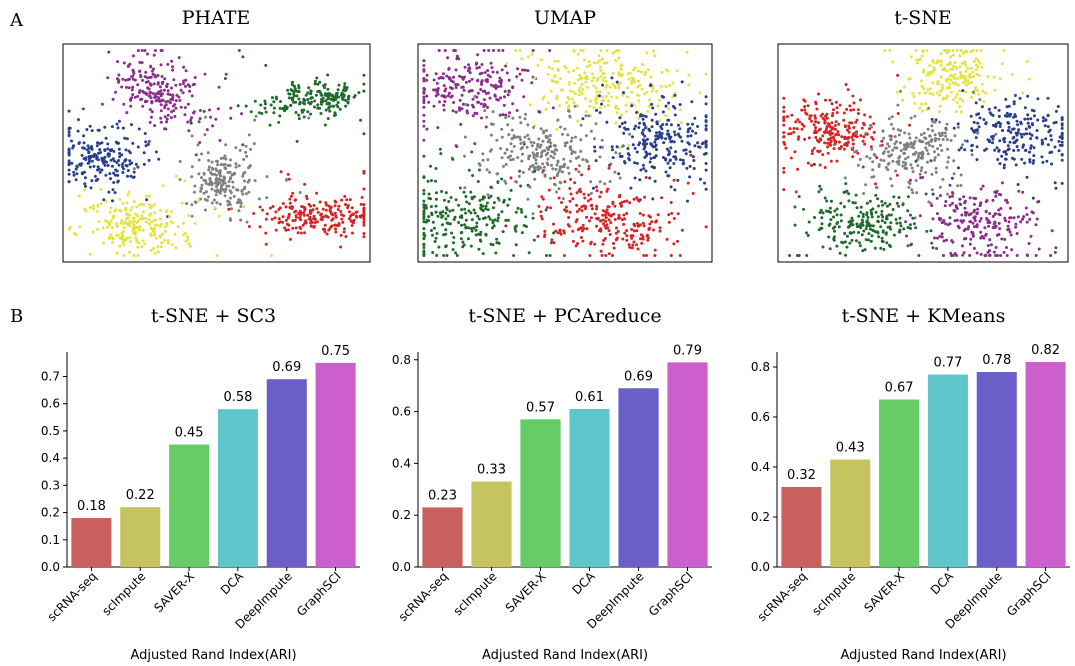 The width and height of the screenshot is (1075, 666). What do you see at coordinates (833, 593) in the screenshot?
I see `x-tick-label: scImpute` at bounding box center [833, 593].